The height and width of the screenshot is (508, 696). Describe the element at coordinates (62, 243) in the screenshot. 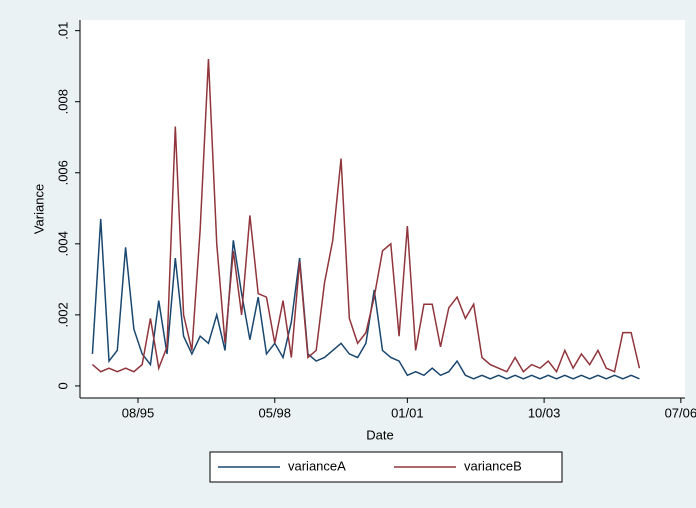

I see `y-tick-label: .004` at that location.